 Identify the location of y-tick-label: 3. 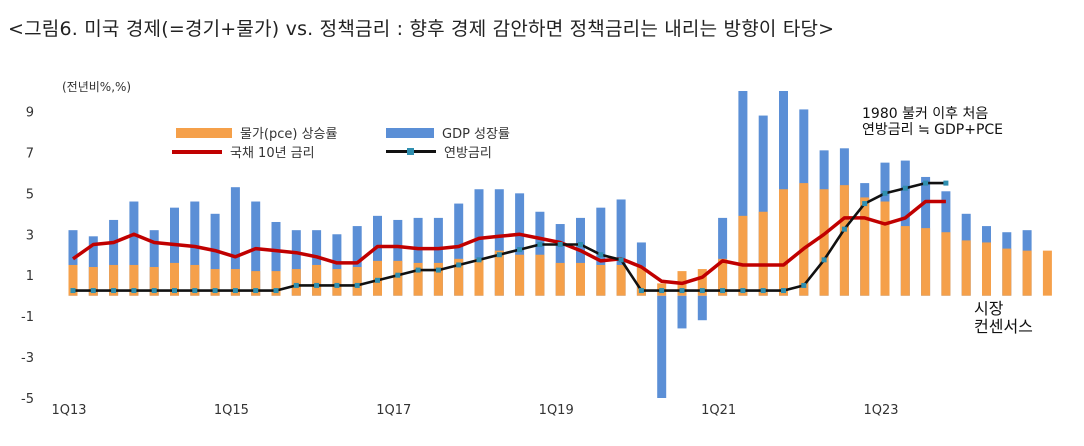
(30, 235).